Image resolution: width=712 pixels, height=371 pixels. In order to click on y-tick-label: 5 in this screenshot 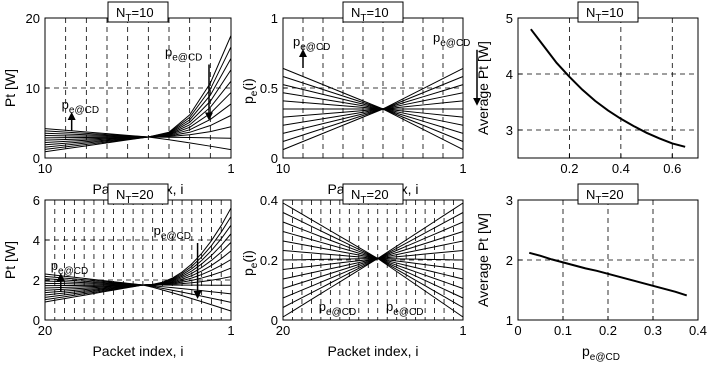, I will do `click(509, 18)`.